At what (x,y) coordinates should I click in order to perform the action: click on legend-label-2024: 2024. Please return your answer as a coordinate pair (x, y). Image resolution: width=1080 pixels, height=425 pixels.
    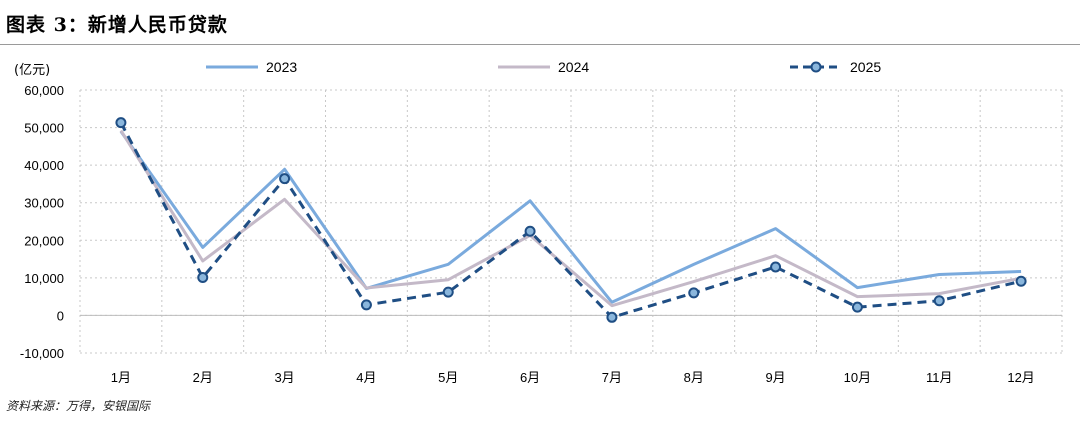
    Looking at the image, I should click on (573, 67).